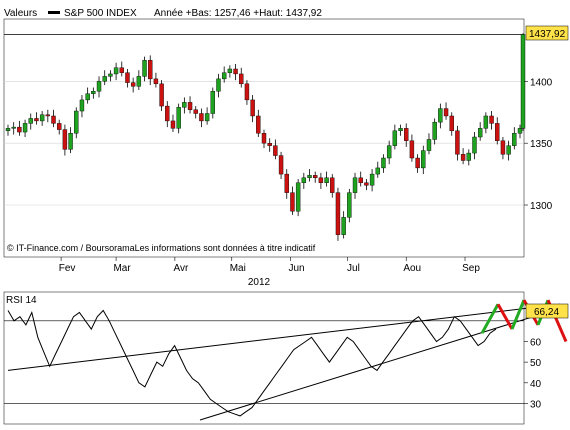  I want to click on rsi-value-box, so click(547, 311).